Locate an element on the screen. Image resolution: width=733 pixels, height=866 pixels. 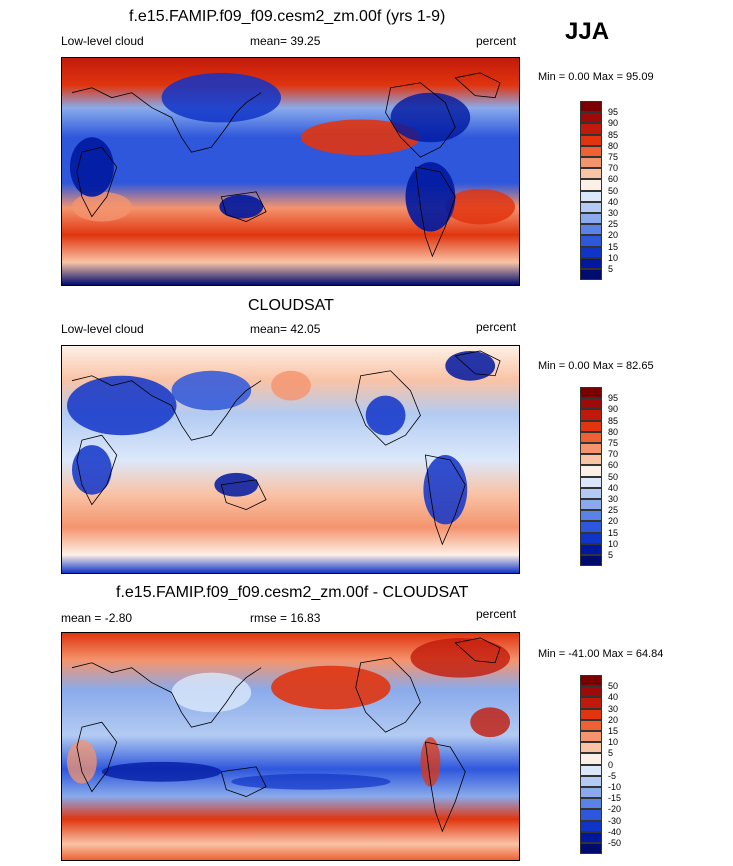
panel2-colorbar: 95 90 85 80 75 70 60 50 40 30 25 20 15 10 5 is located at coordinates (610, 478).